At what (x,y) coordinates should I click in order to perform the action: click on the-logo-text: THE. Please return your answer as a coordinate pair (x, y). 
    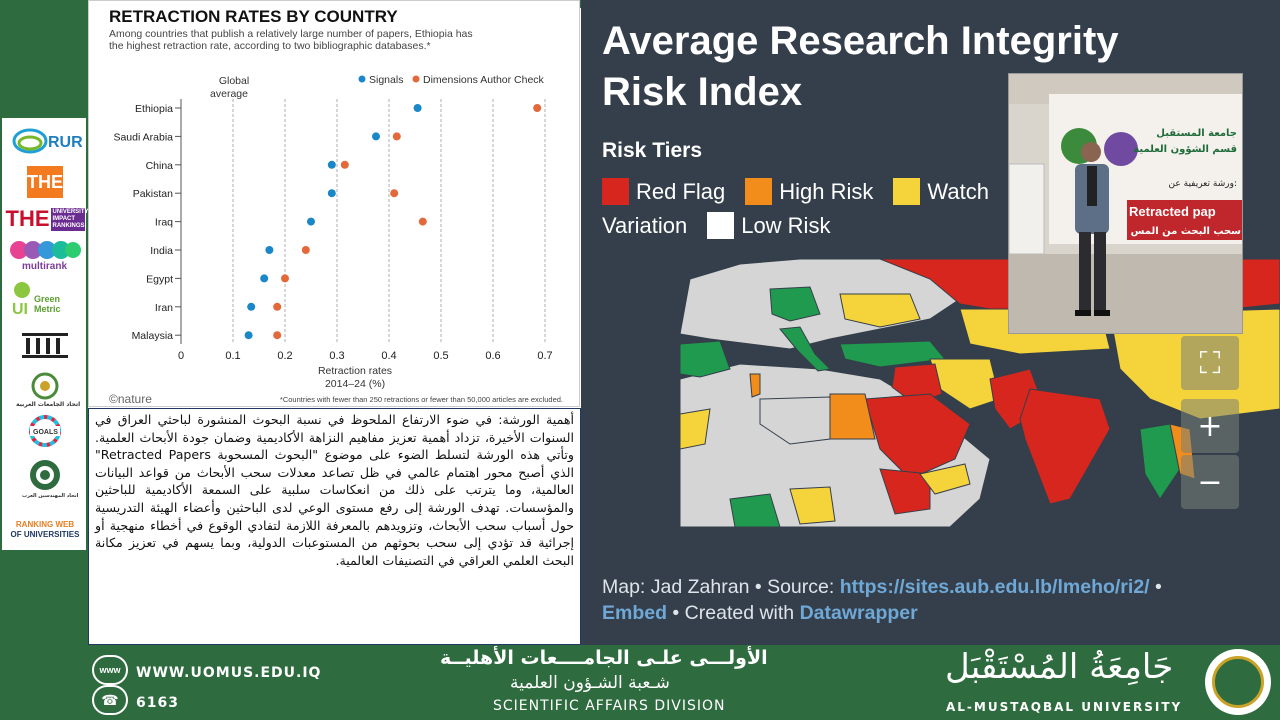
    Looking at the image, I should click on (45, 182).